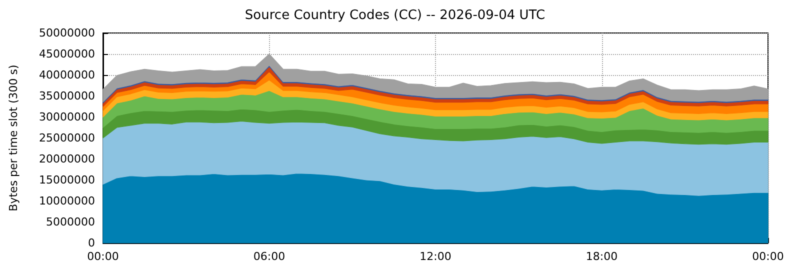  I want to click on y-tick-label: 35000000, so click(67, 96).